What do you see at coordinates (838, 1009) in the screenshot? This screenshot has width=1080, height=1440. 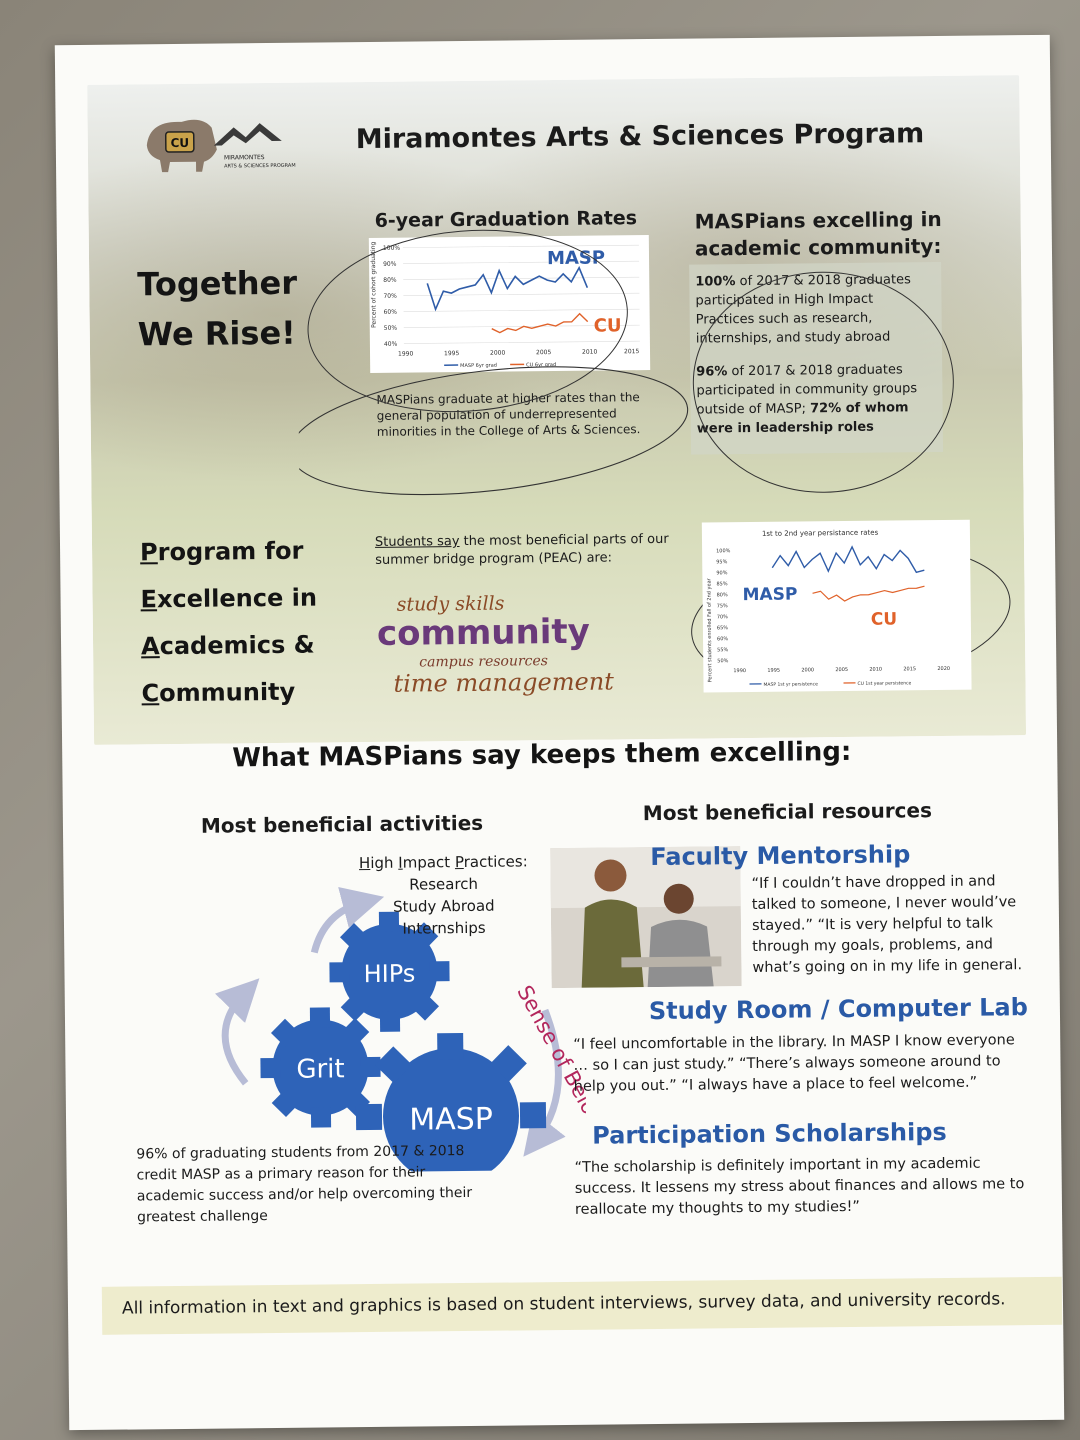 I see `resource-title-study-room: Study Room / Computer Lab` at bounding box center [838, 1009].